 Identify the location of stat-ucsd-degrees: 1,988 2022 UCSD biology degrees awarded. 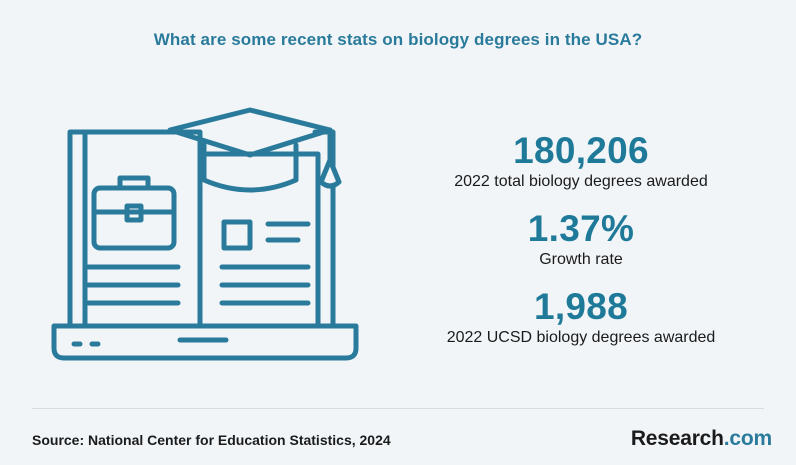
(581, 317).